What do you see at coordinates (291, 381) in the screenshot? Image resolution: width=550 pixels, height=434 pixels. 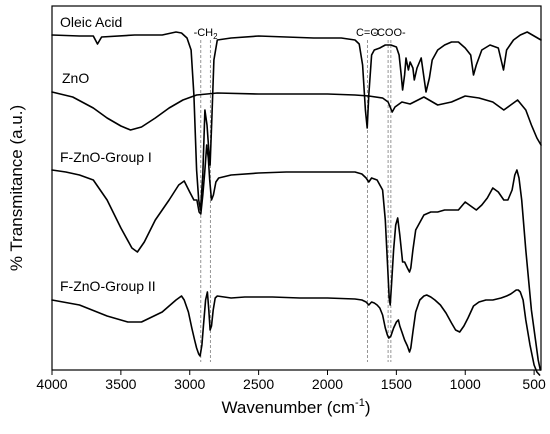 I see `x-axis-ticks: 4000 3500 3000 2500 2000 1500 1000 500` at bounding box center [291, 381].